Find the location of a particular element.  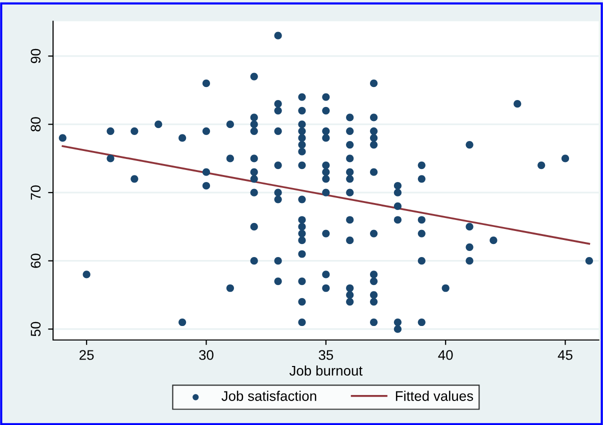

legend-label: Job satisfaction is located at coordinates (269, 395).